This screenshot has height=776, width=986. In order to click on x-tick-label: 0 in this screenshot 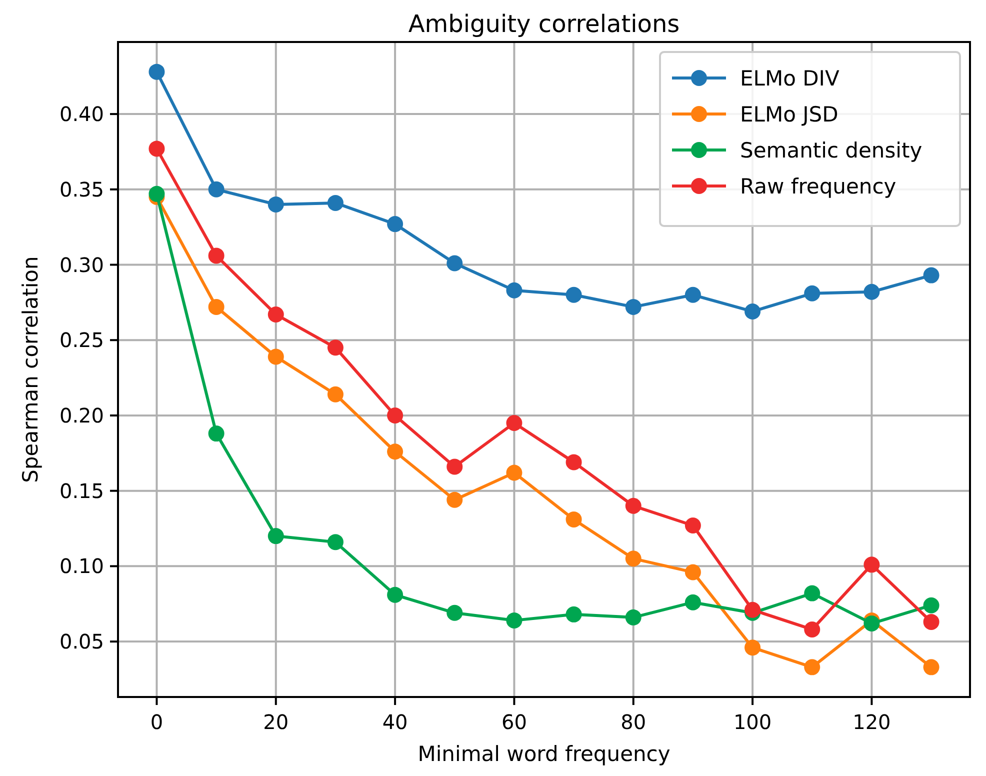, I will do `click(157, 722)`.